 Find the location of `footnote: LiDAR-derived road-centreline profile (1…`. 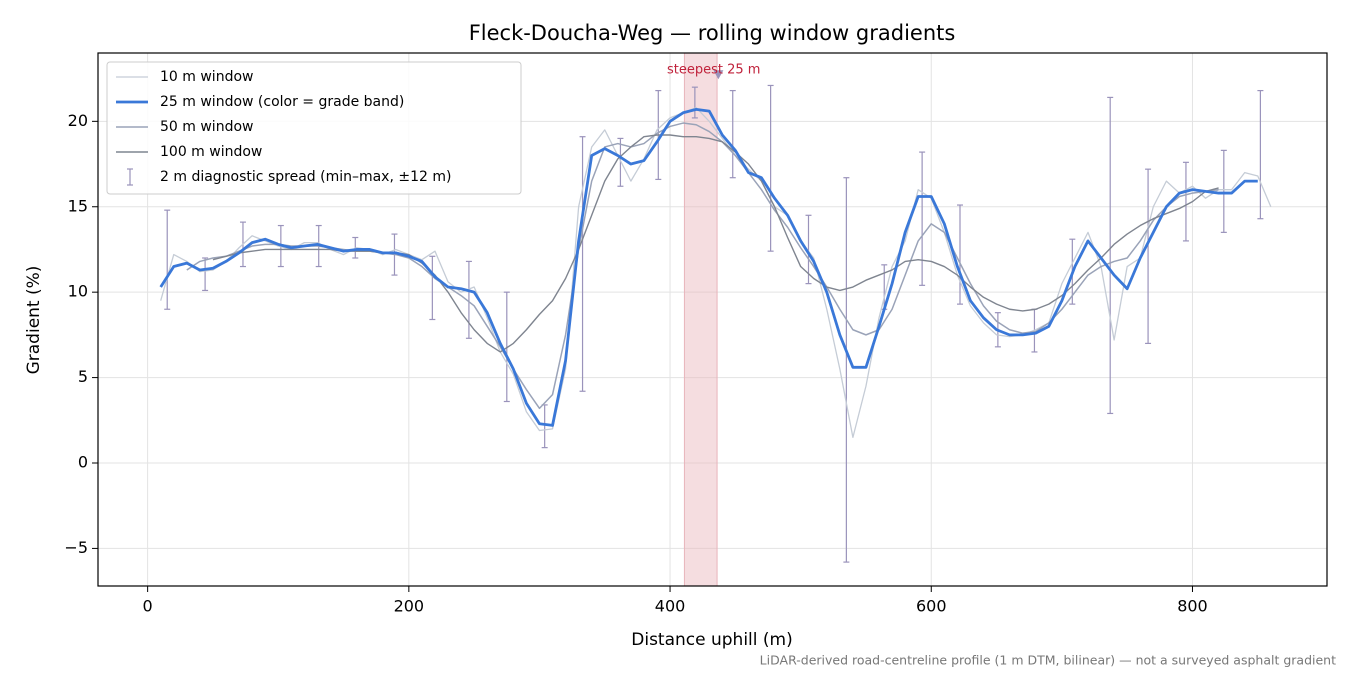

footnote: LiDAR-derived road-centreline profile (1… is located at coordinates (1048, 660).